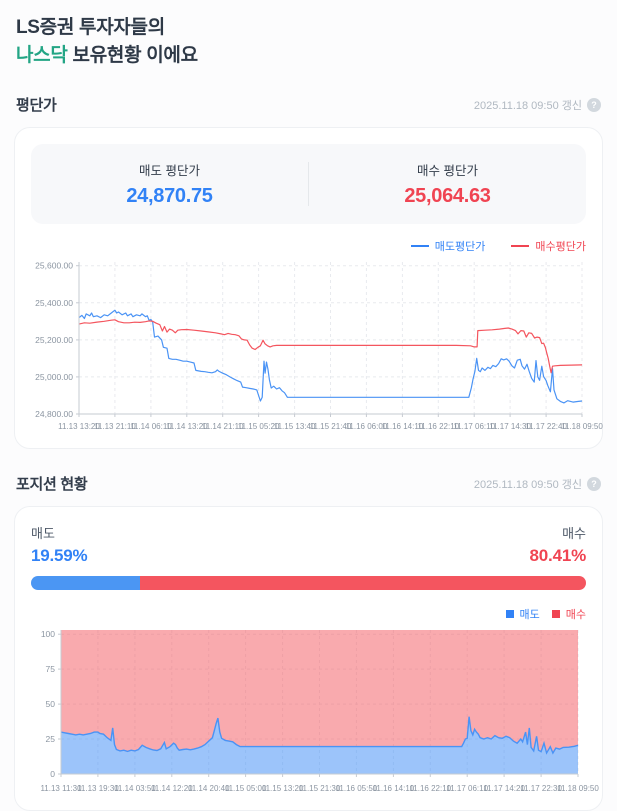 Image resolution: width=617 pixels, height=811 pixels. What do you see at coordinates (169, 184) in the screenshot?
I see `sell-avg-price-block: 매도 평단가 24,870.75` at bounding box center [169, 184].